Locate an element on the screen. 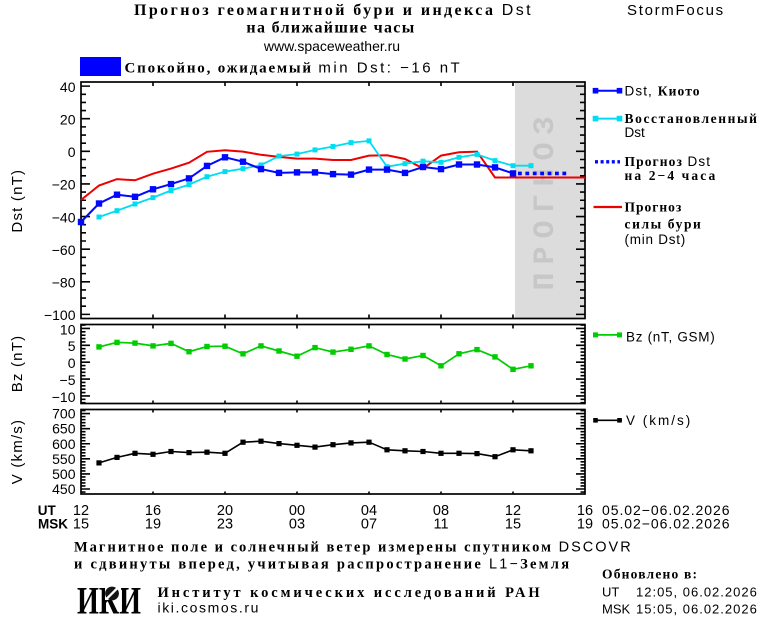 Image resolution: width=760 pixels, height=620 pixels. svg-text: −10 is located at coordinates (64, 397).